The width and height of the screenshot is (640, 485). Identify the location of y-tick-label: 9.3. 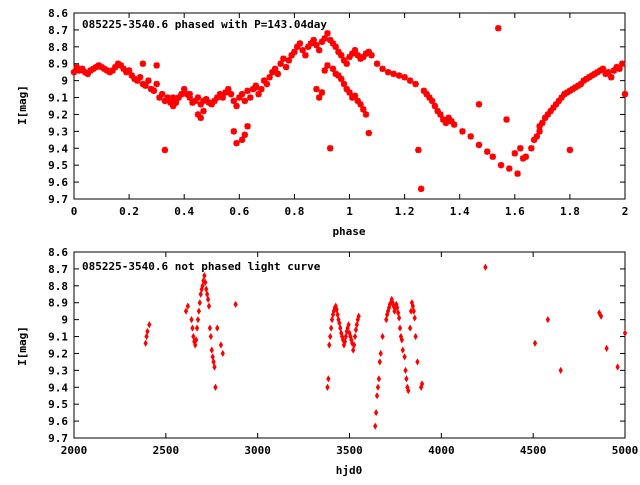
(58, 131).